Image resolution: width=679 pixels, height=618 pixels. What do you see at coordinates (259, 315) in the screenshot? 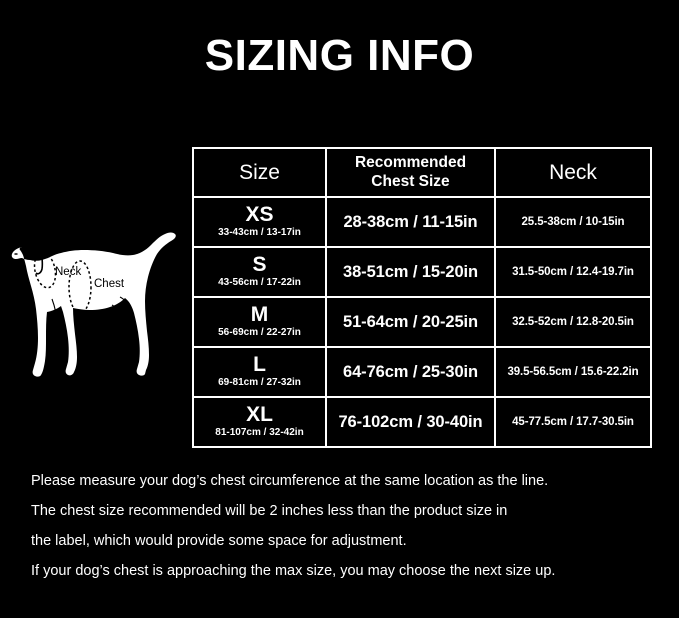
I see `size-code: M` at bounding box center [259, 315].